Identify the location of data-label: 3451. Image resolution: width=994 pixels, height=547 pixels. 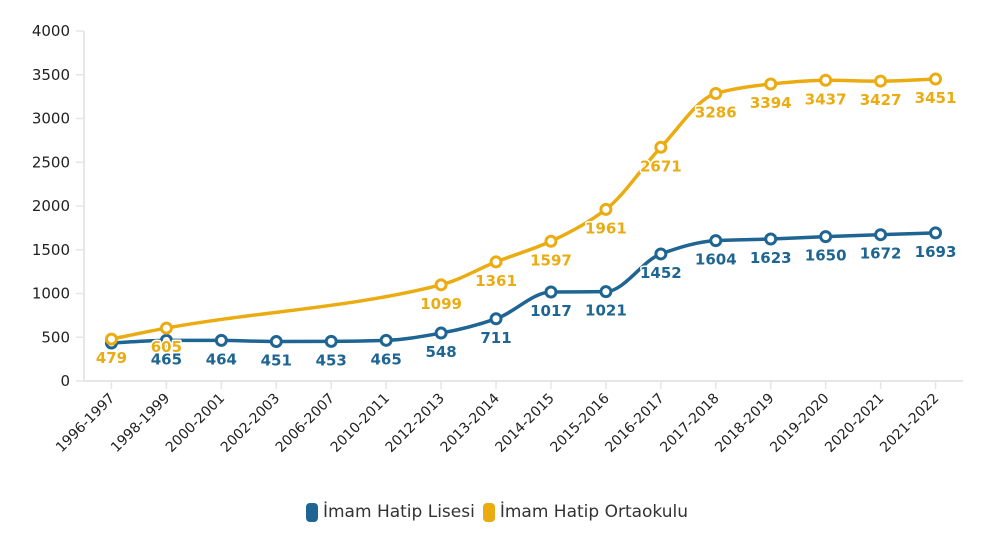
(936, 98).